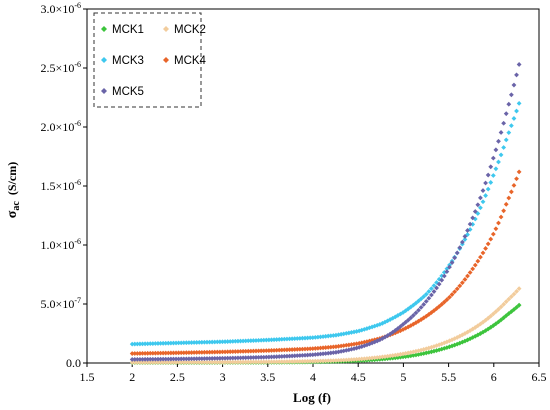 The width and height of the screenshot is (550, 410). Describe the element at coordinates (313, 373) in the screenshot. I see `x-axis: 1.5 2 2.5 3 3.5 4 4.5 5 5.5 6 6.5` at that location.